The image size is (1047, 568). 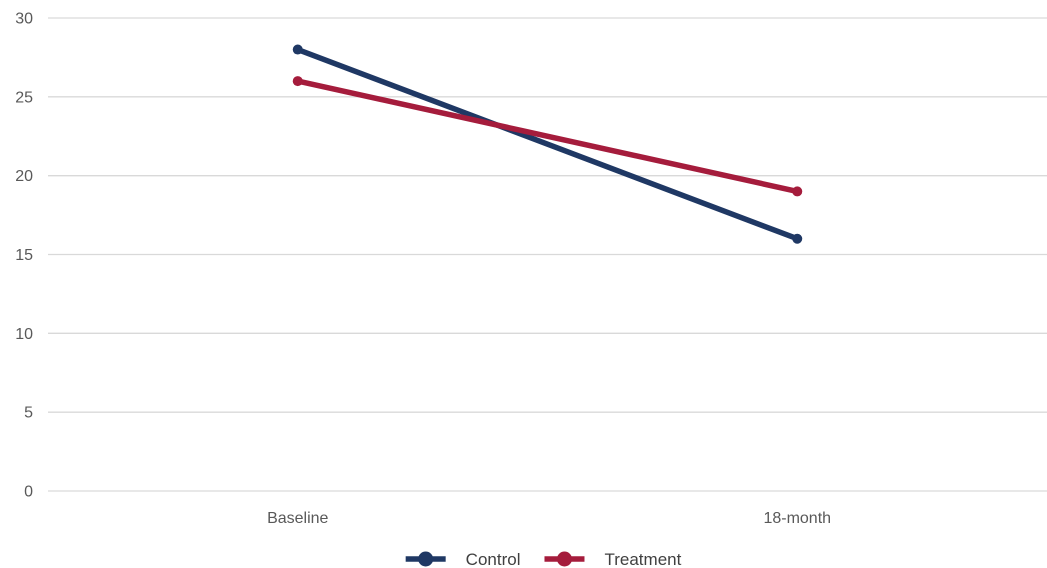 What do you see at coordinates (493, 559) in the screenshot?
I see `legend-label: Control` at bounding box center [493, 559].